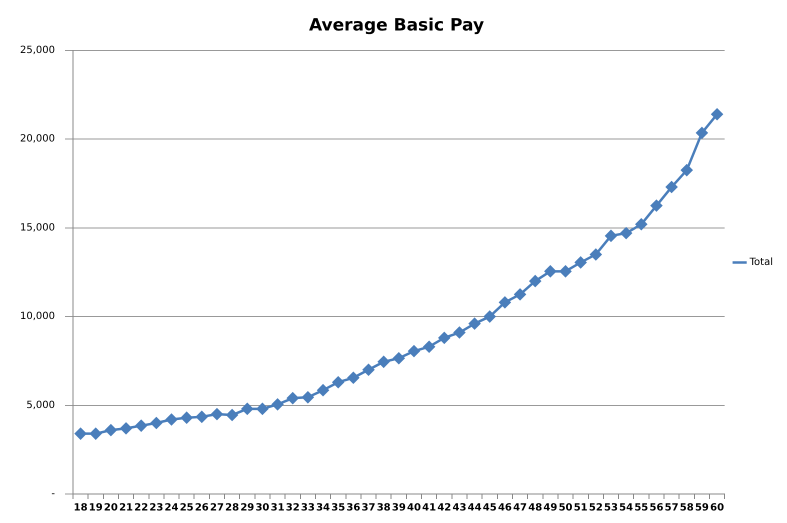 The height and width of the screenshot is (523, 787). Describe the element at coordinates (459, 508) in the screenshot. I see `x-tick-label: 43` at that location.